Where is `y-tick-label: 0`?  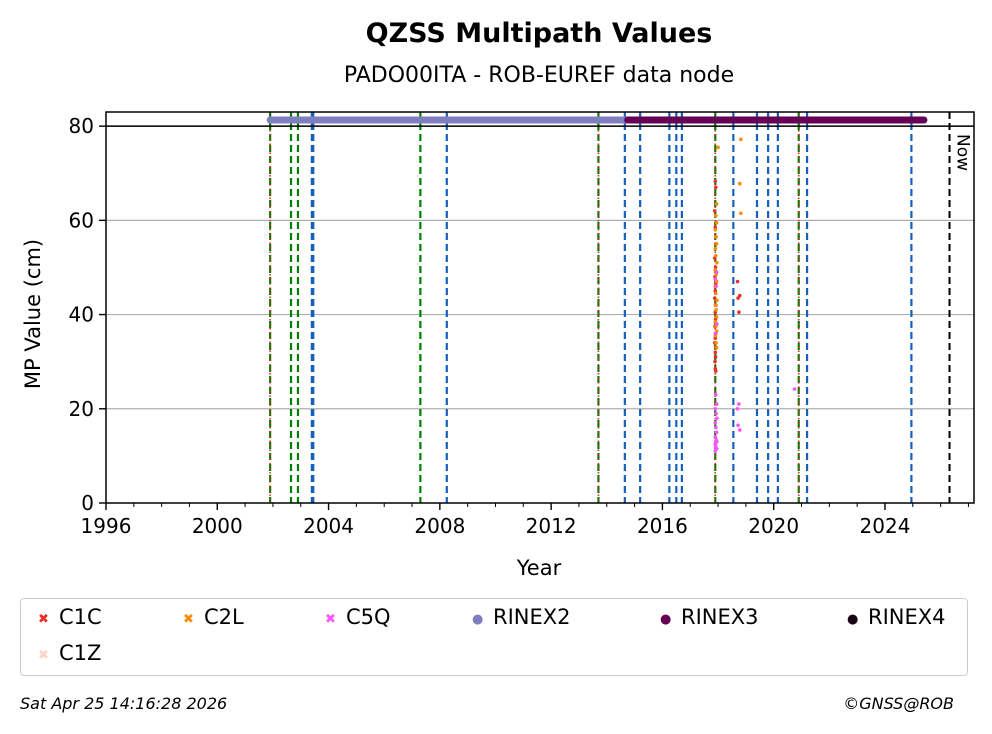
y-tick-label: 0 is located at coordinates (87, 503).